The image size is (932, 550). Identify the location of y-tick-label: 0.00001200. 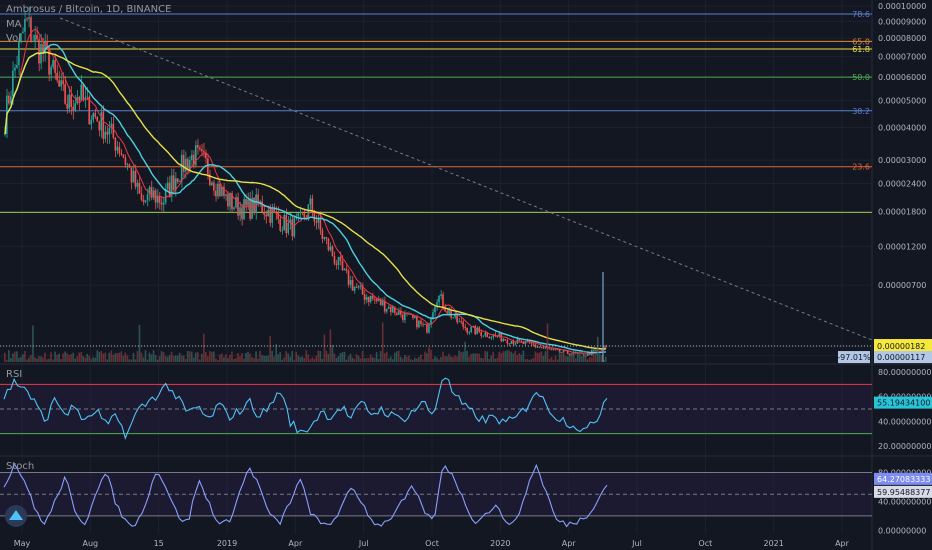
(902, 246).